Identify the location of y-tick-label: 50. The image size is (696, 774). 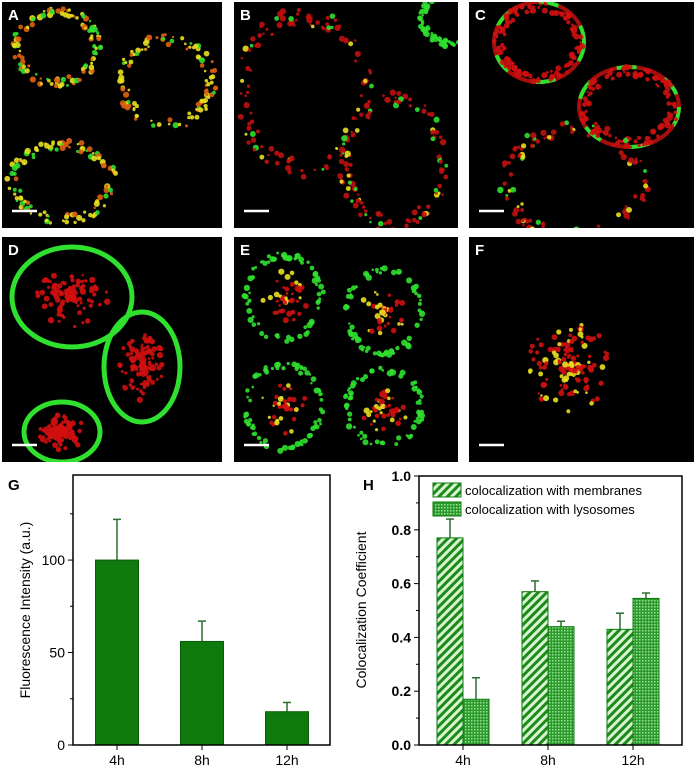
(57, 653).